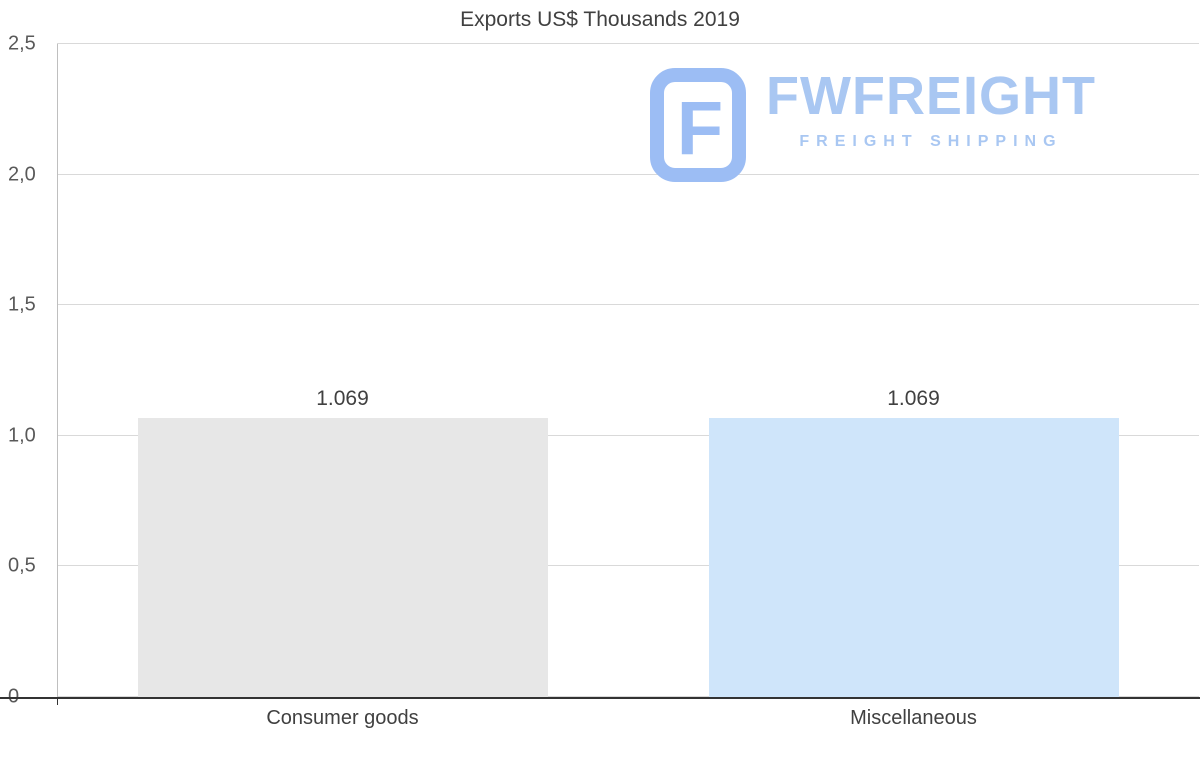 The height and width of the screenshot is (763, 1200). Describe the element at coordinates (342, 542) in the screenshot. I see `bar-consumer-goods: 1.069` at that location.